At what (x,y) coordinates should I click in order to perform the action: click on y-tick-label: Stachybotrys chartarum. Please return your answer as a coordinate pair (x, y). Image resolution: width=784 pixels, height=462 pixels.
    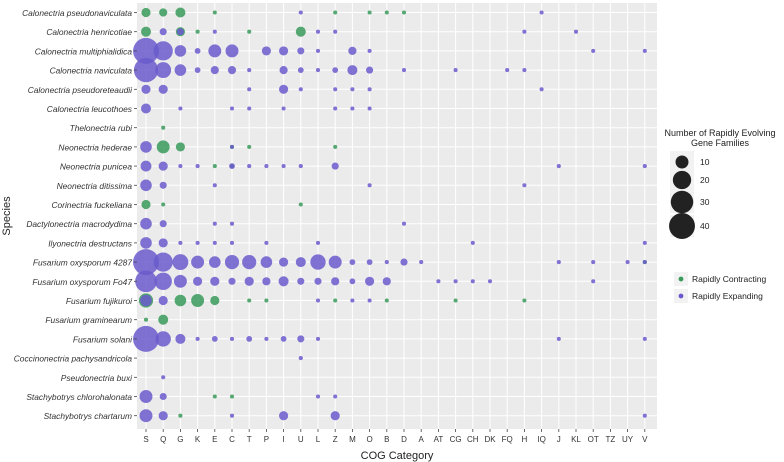
    Looking at the image, I should click on (88, 416).